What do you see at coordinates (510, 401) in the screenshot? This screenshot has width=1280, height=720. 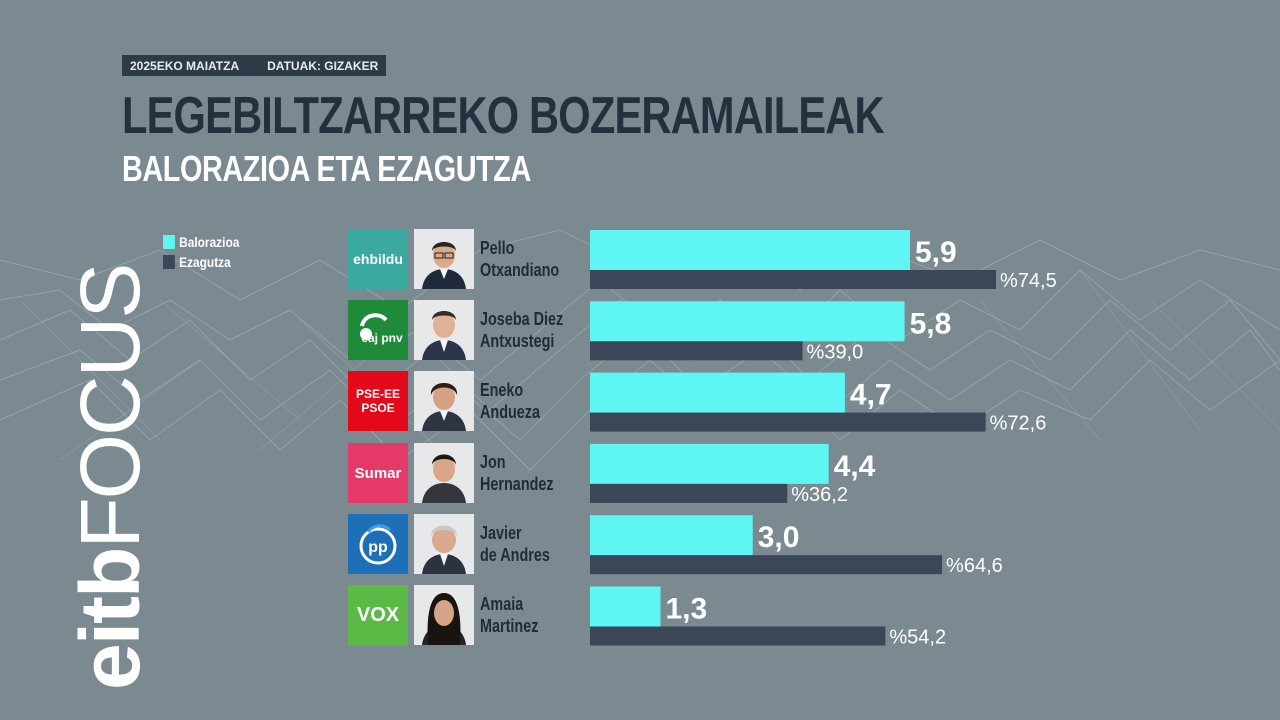 I see `candidate-name: Eneko Andueza` at bounding box center [510, 401].